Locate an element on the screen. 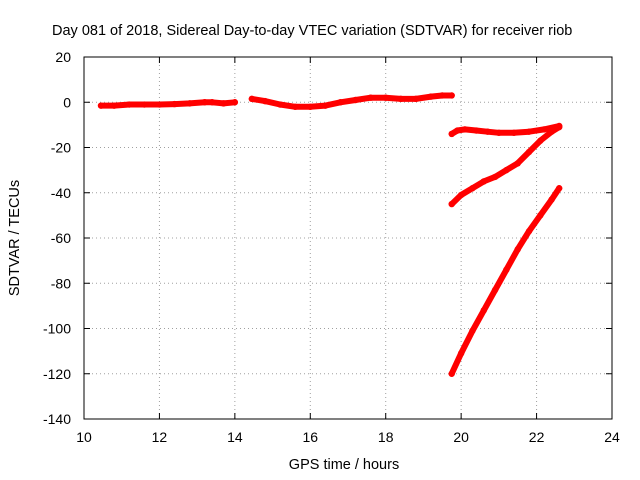 This screenshot has height=480, width=640. y-tick-label: 20 is located at coordinates (63, 57).